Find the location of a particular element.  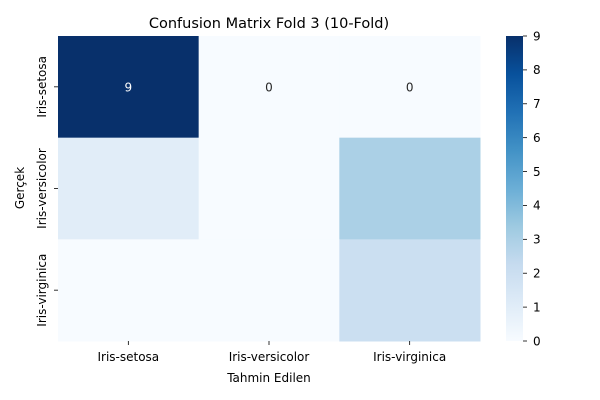

cell-annotations: 9 0 0 is located at coordinates (269, 87).